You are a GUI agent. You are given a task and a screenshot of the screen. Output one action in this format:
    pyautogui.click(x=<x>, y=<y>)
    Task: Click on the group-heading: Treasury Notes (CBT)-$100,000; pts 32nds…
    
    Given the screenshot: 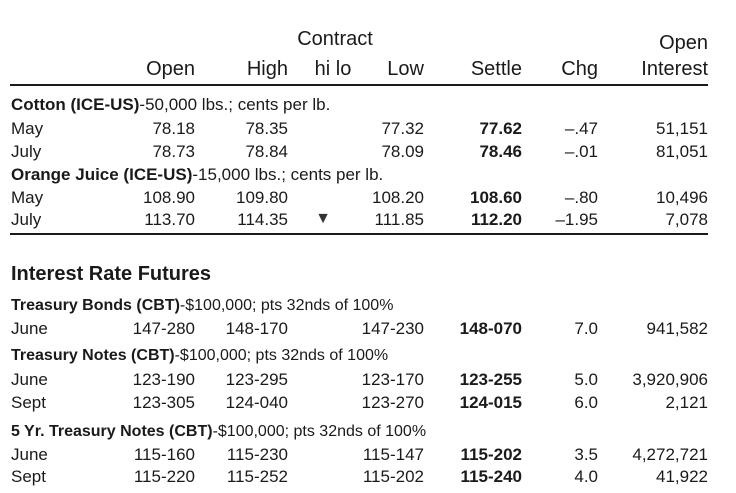 What is the action you would take?
    pyautogui.click(x=199, y=356)
    